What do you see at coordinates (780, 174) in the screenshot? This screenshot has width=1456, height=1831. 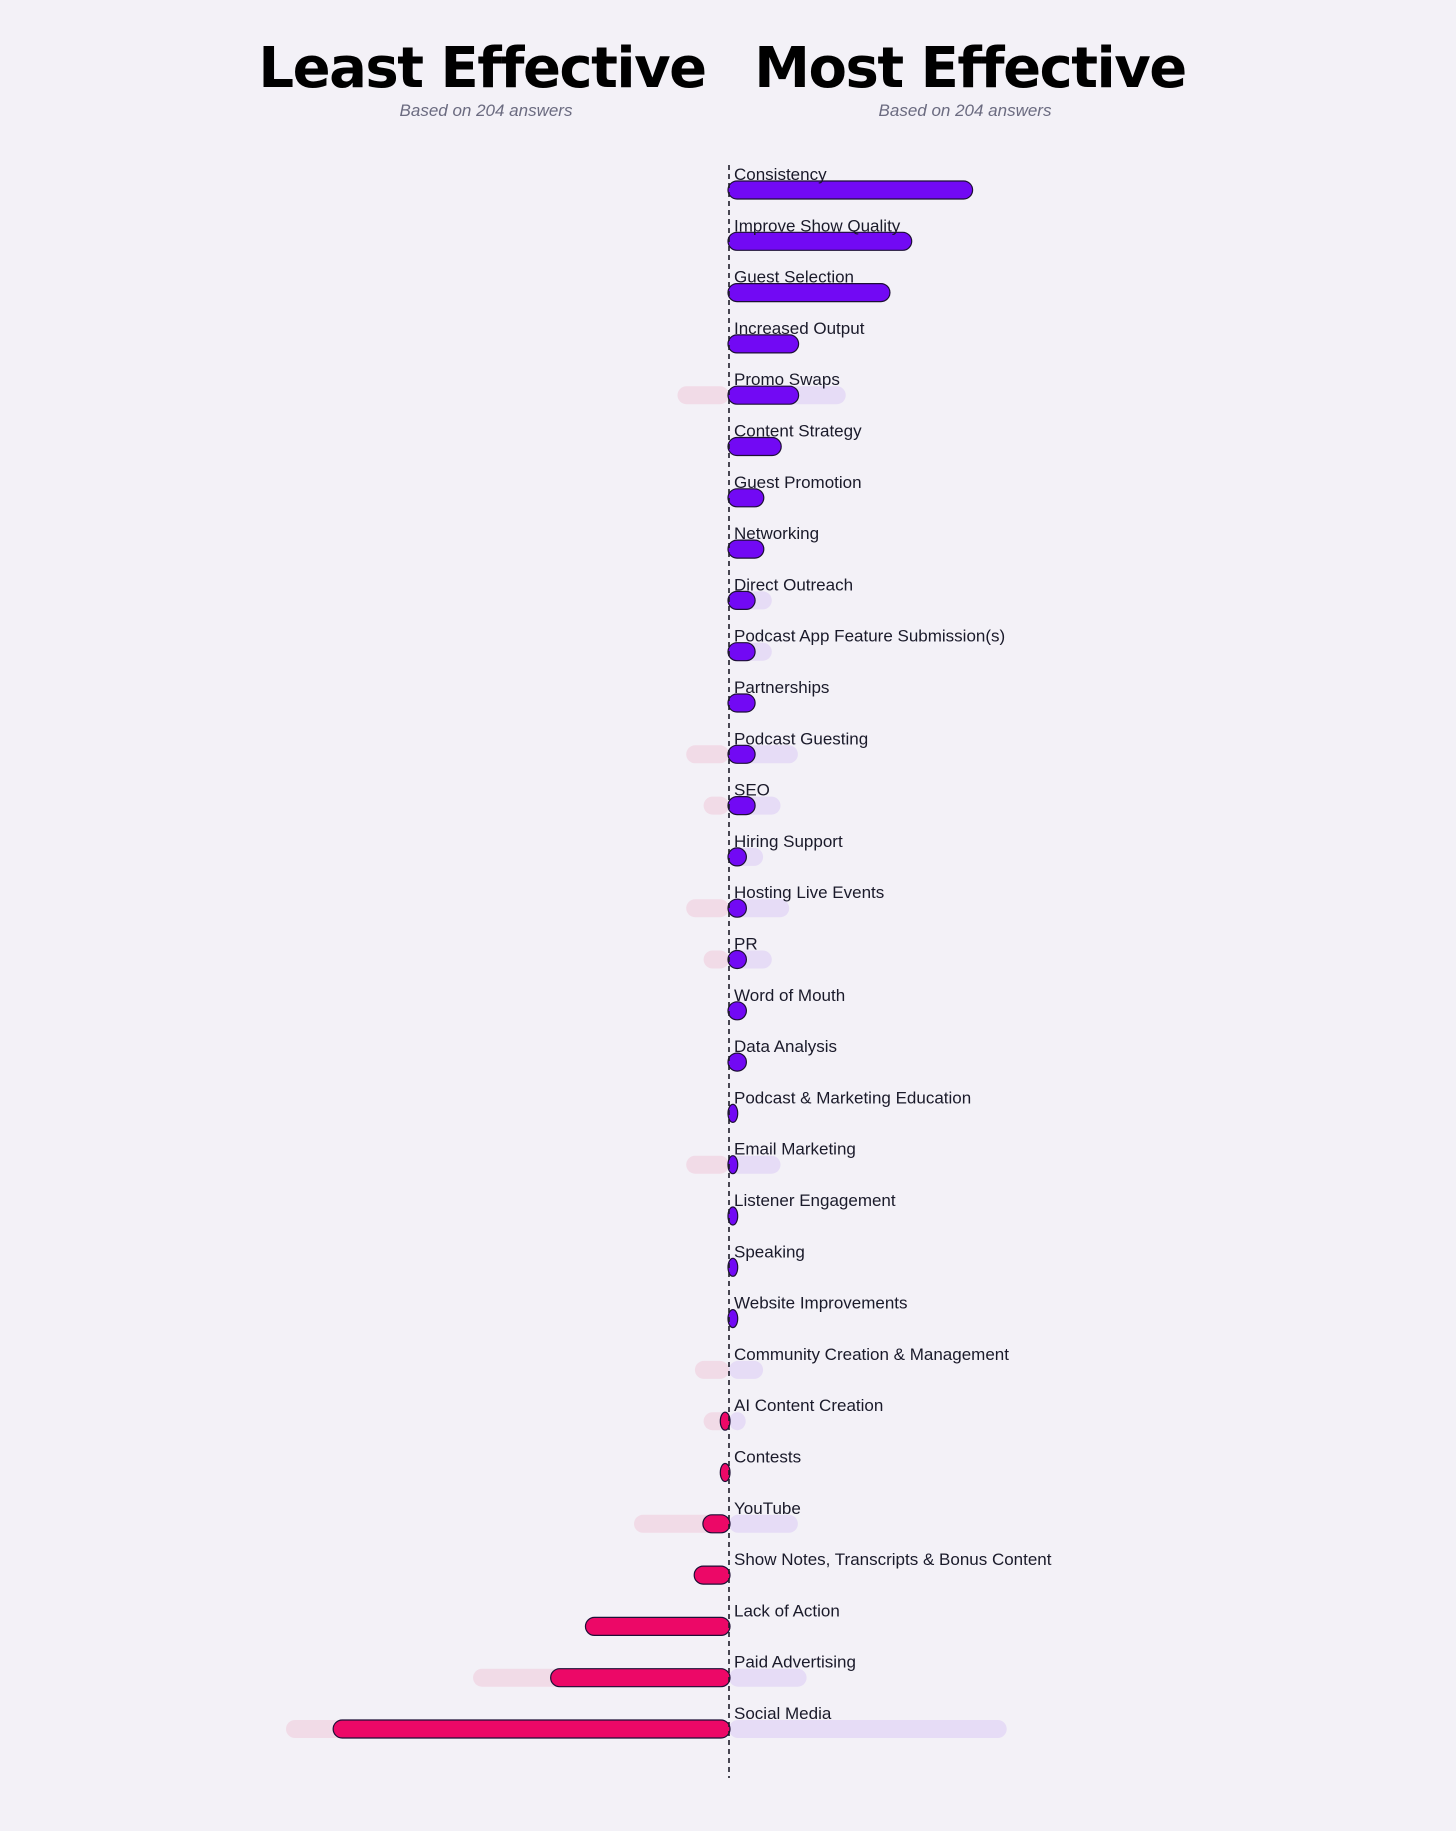 I see `category-label: Consistency` at bounding box center [780, 174].